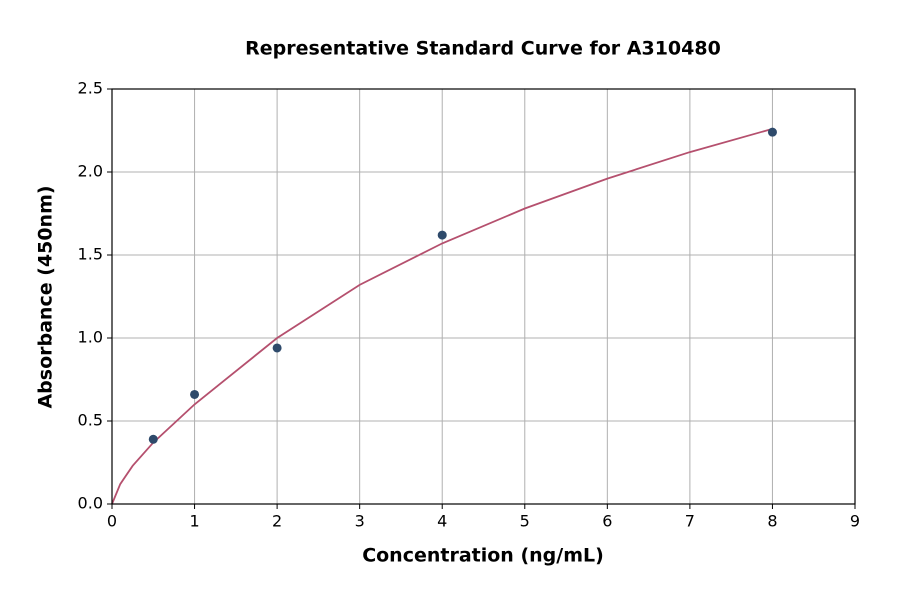  I want to click on y-tick-label: 1.0, so click(90, 337).